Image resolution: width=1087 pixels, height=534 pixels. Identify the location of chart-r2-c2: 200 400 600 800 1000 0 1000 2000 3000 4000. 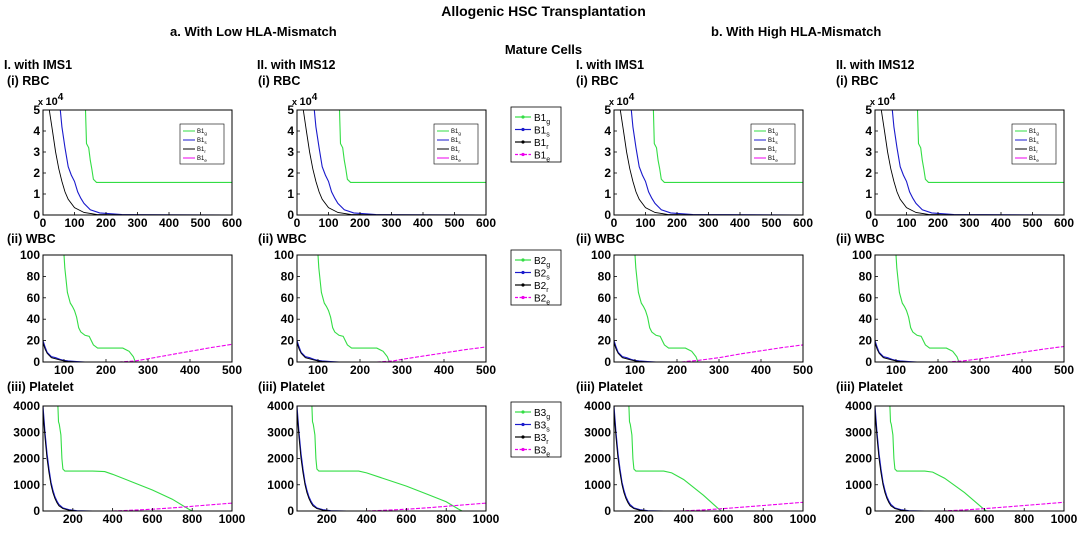
(700, 462).